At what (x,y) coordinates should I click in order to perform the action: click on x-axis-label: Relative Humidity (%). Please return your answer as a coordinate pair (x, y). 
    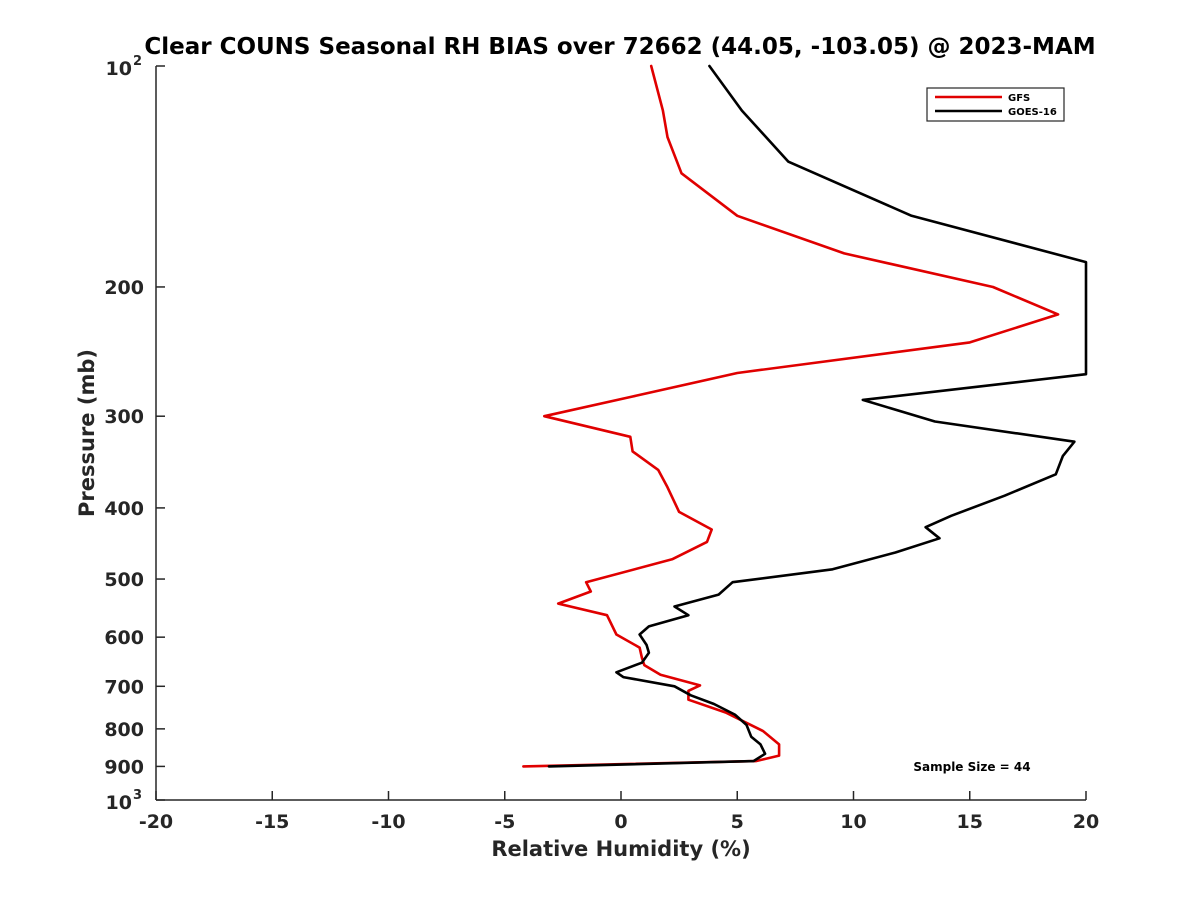
    Looking at the image, I should click on (620, 849).